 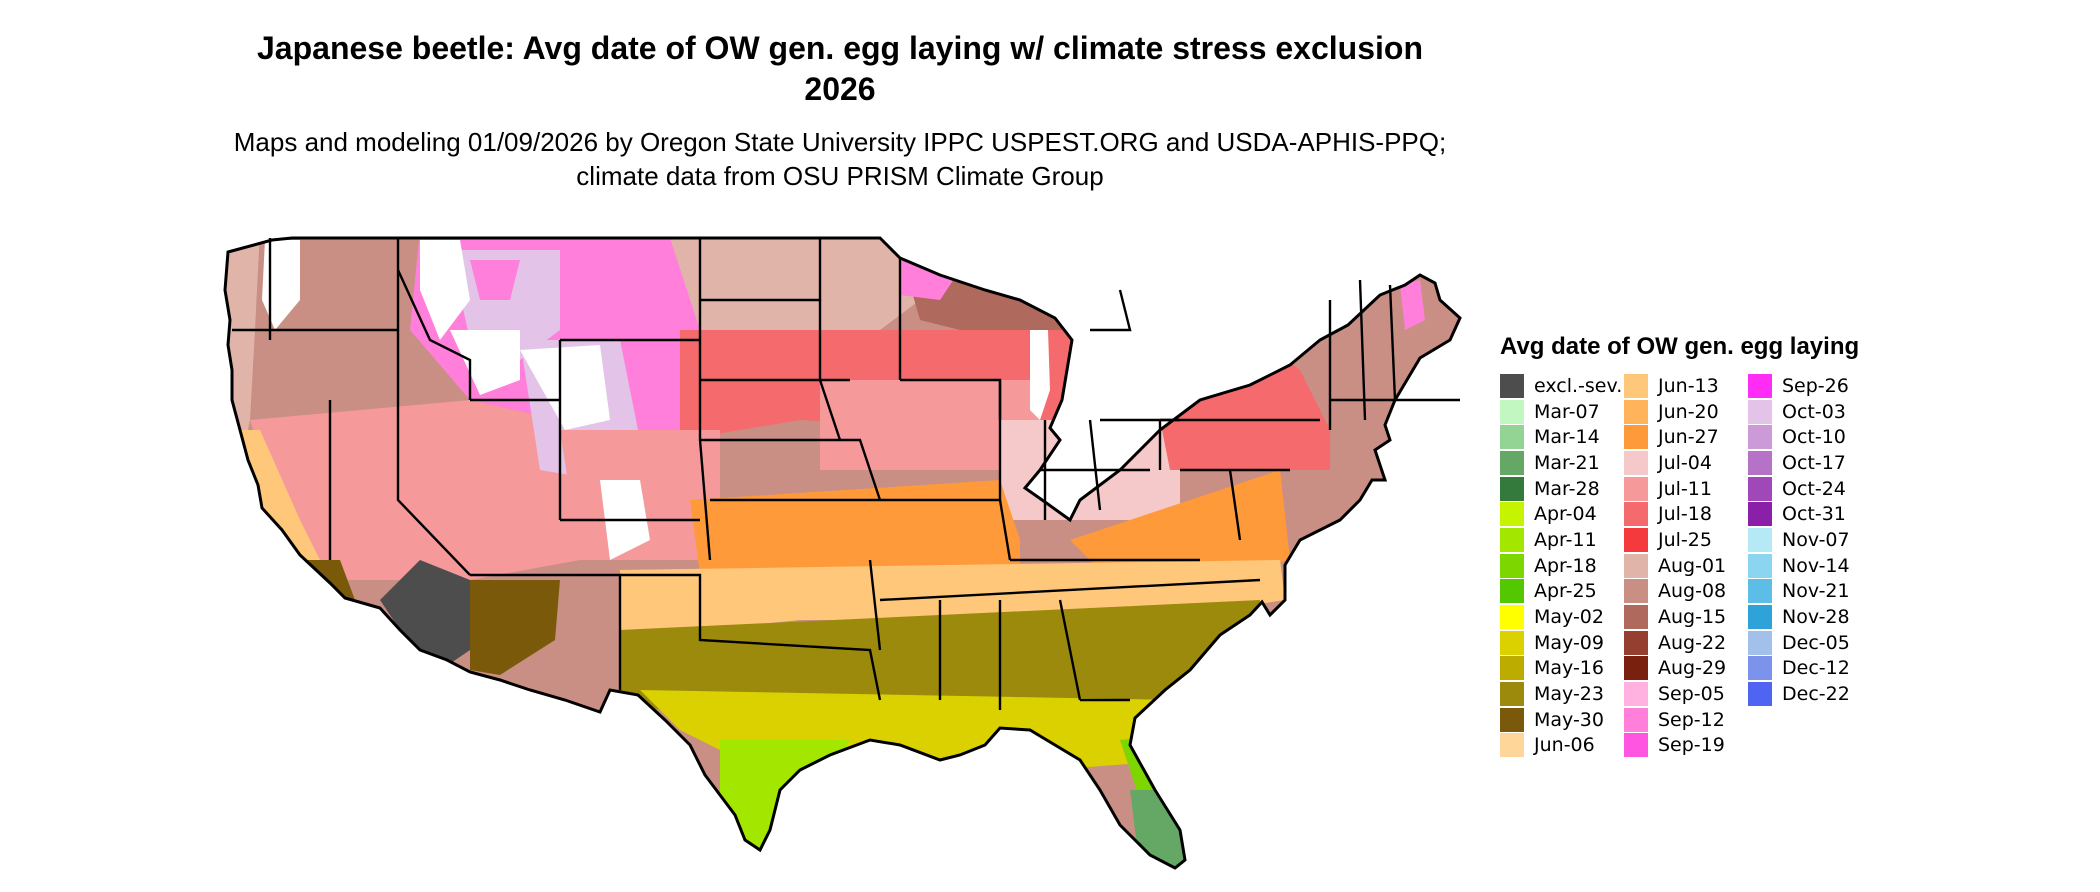 I want to click on legend-item: Mar-21, so click(x=1562, y=463).